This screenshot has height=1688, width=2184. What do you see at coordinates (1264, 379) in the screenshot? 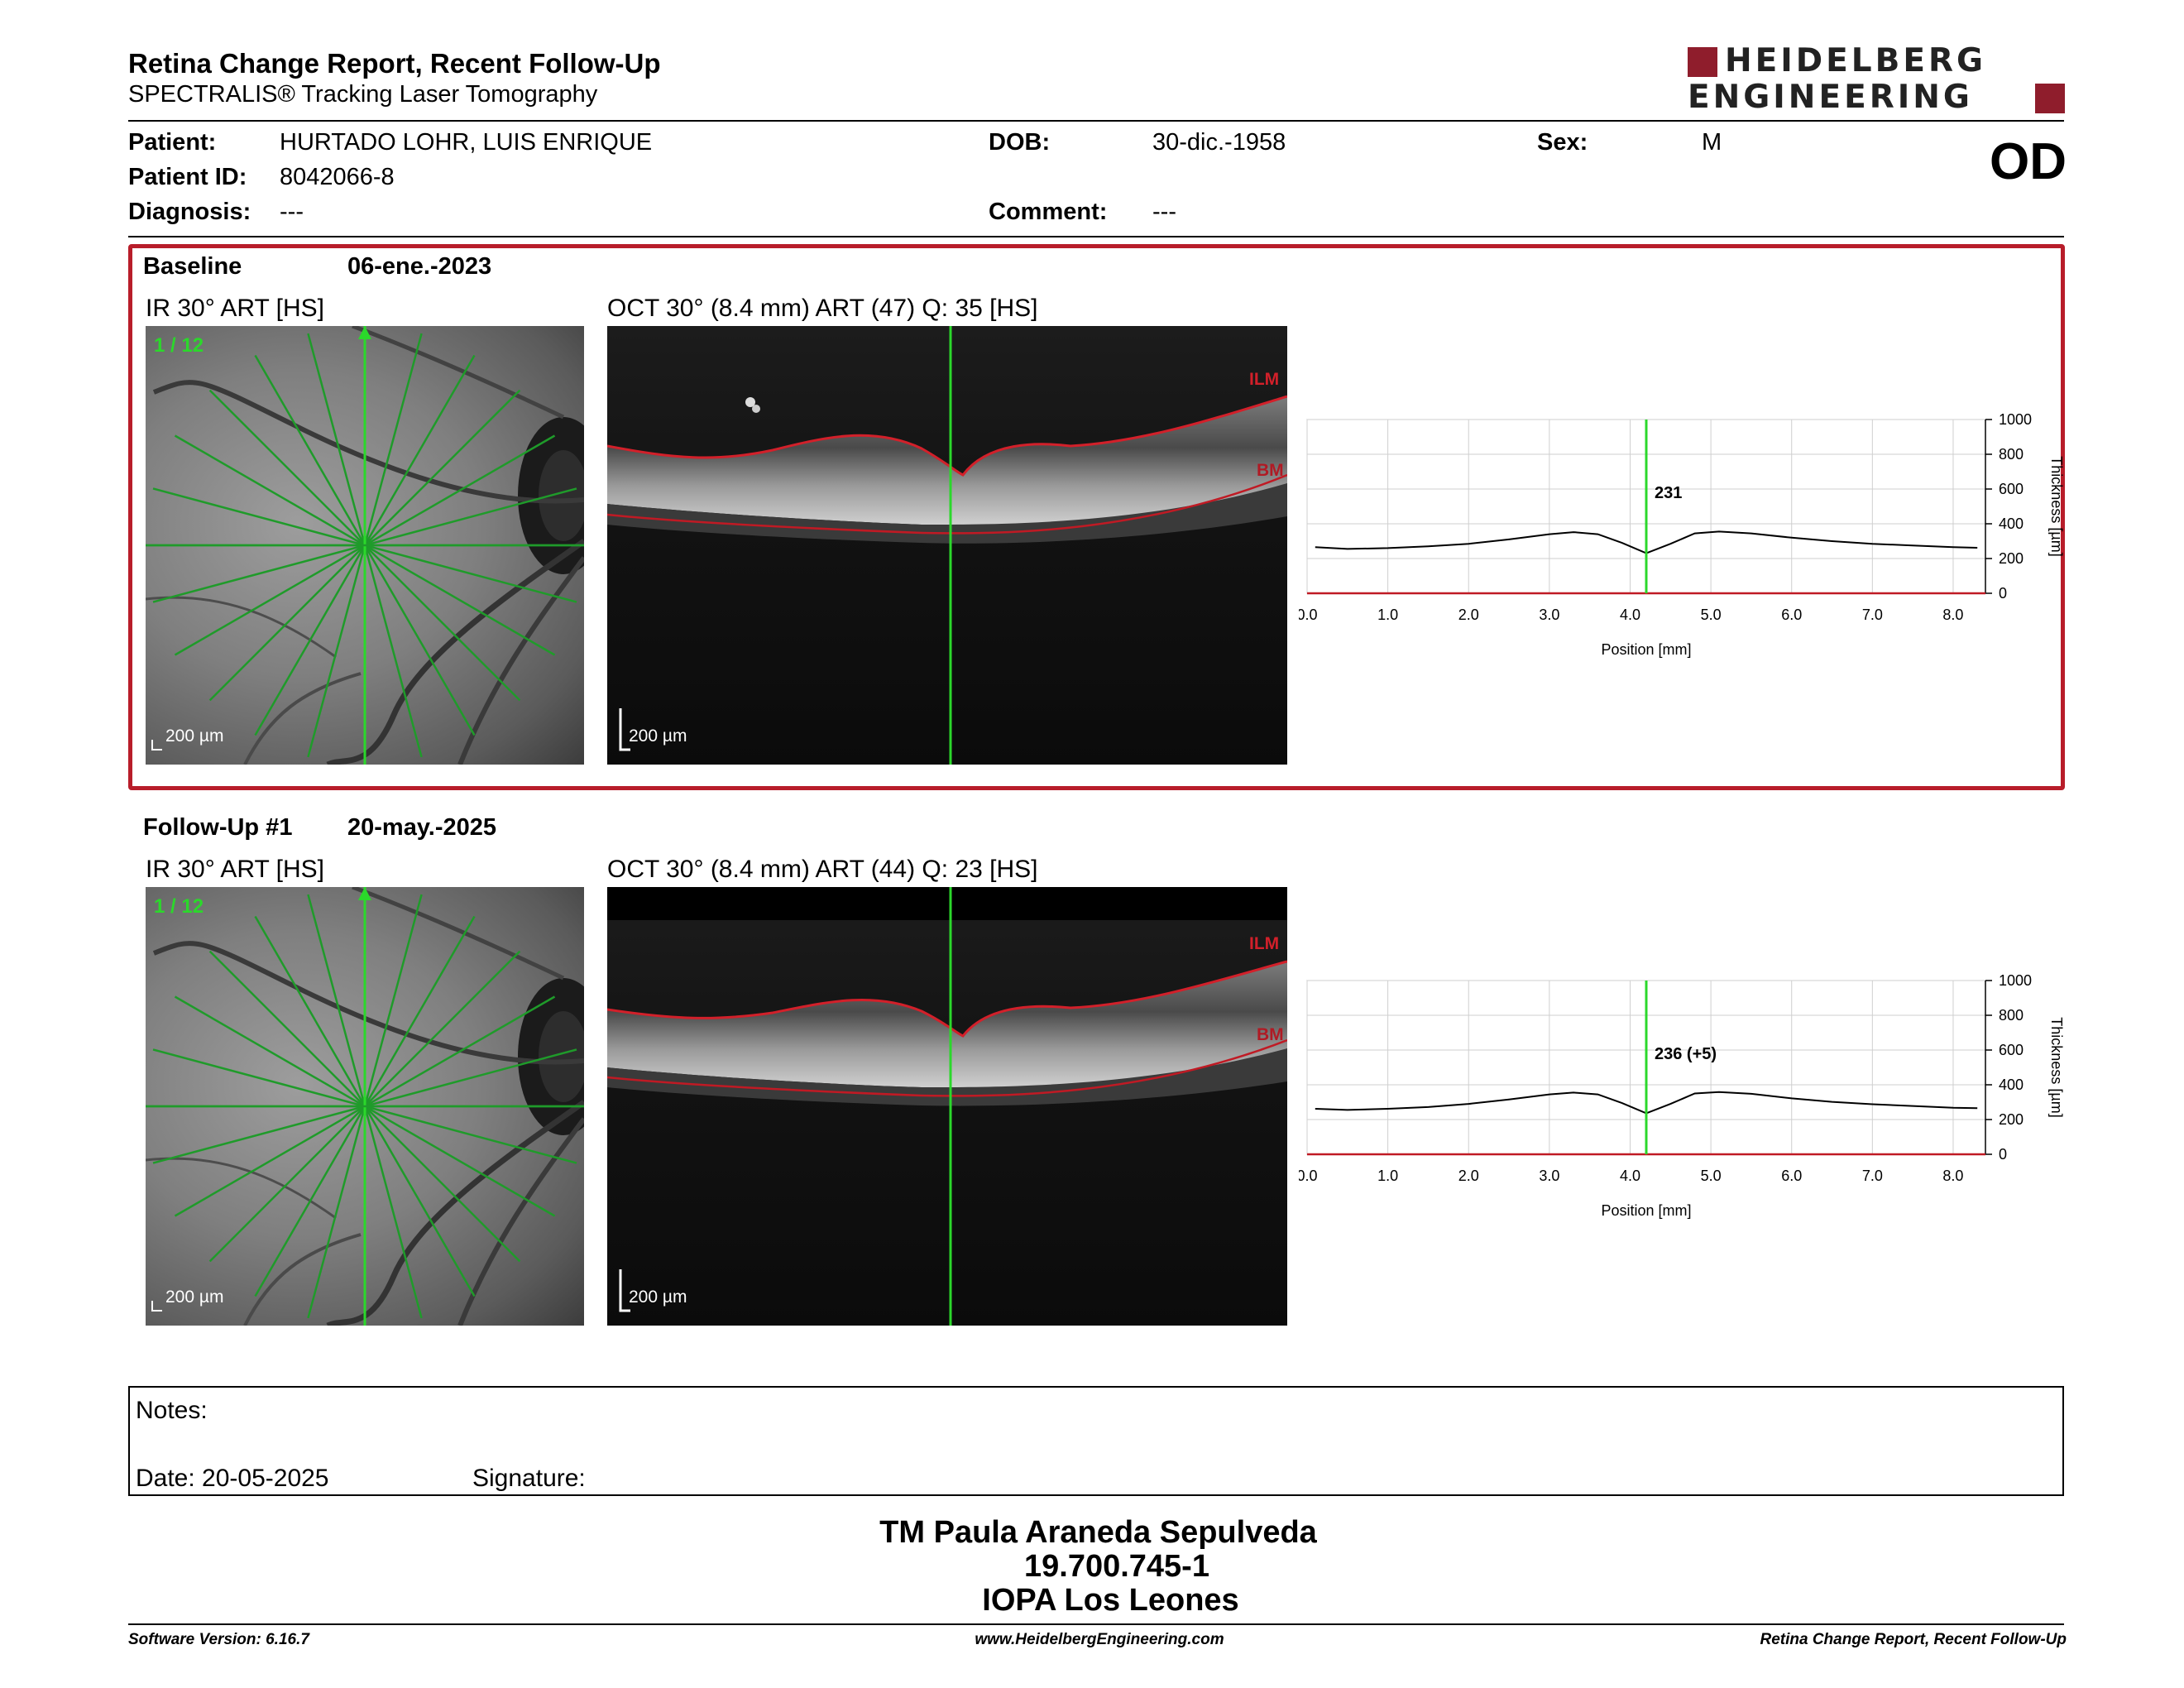
I see `baseline-ilm-label: ILM` at bounding box center [1264, 379].